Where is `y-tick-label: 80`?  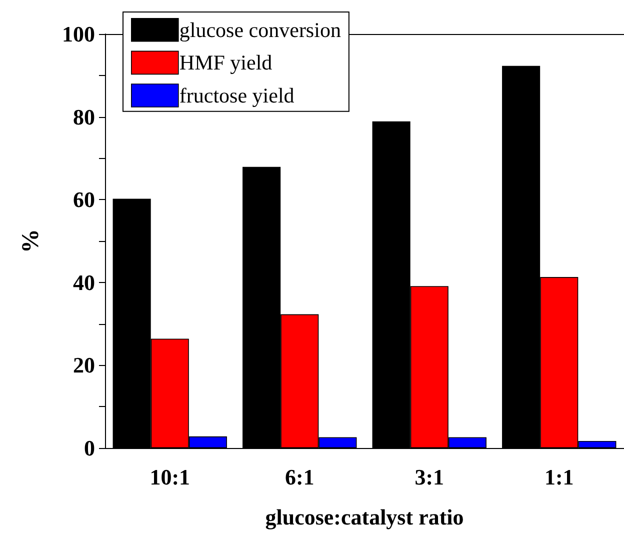
y-tick-label: 80 is located at coordinates (84, 117).